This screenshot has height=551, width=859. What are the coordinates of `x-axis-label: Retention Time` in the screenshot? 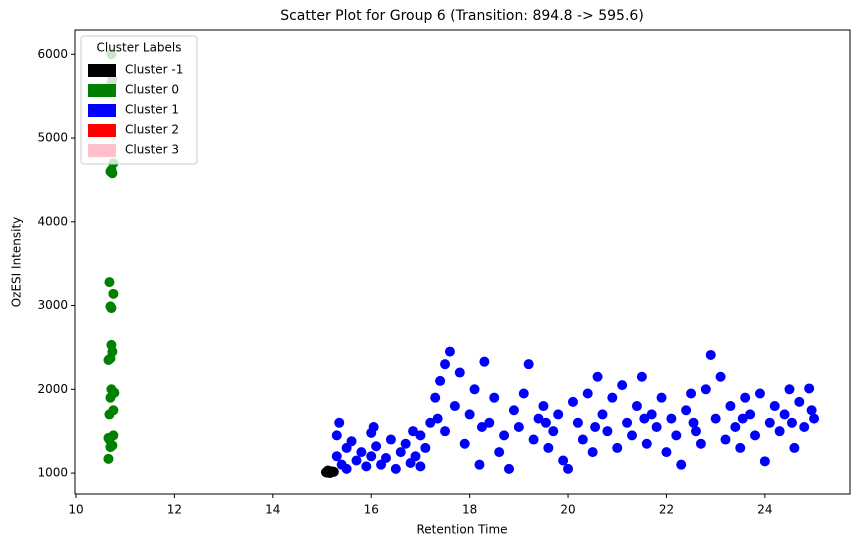 It's located at (461, 530).